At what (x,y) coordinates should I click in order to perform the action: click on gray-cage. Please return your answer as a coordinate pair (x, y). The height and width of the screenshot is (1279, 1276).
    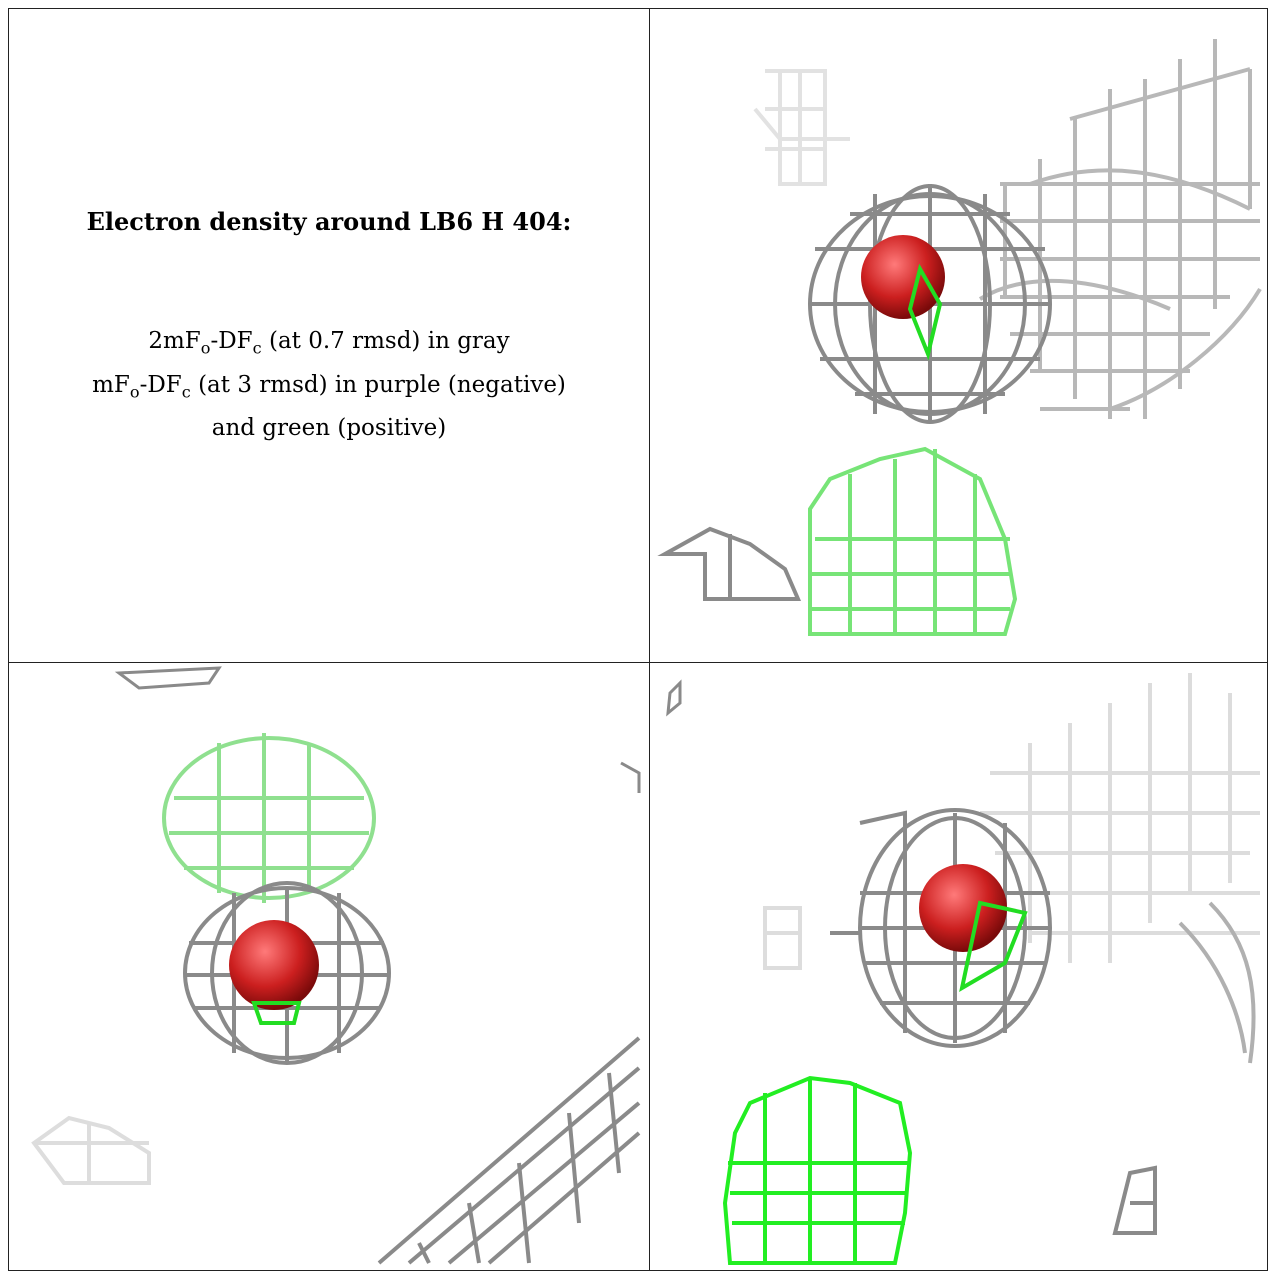
    Looking at the image, I should click on (287, 973).